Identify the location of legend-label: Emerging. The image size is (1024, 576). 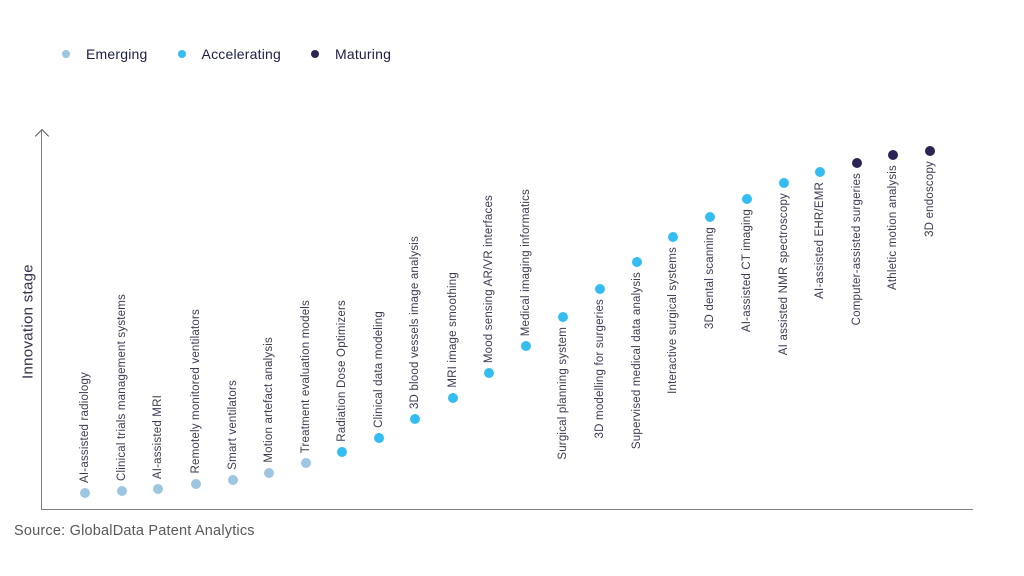
(117, 54).